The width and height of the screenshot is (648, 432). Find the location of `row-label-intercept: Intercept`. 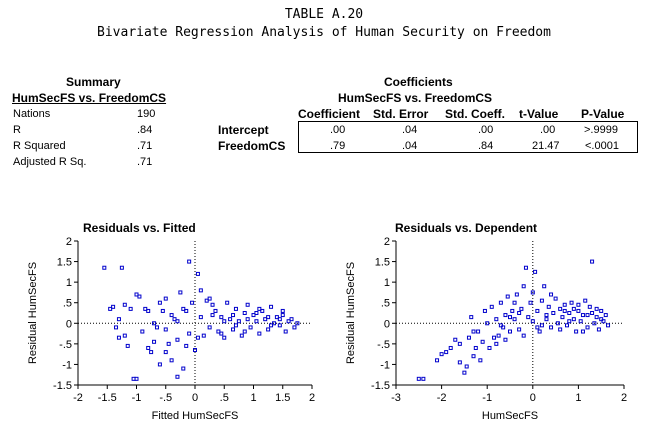

row-label-intercept: Intercept is located at coordinates (243, 130).